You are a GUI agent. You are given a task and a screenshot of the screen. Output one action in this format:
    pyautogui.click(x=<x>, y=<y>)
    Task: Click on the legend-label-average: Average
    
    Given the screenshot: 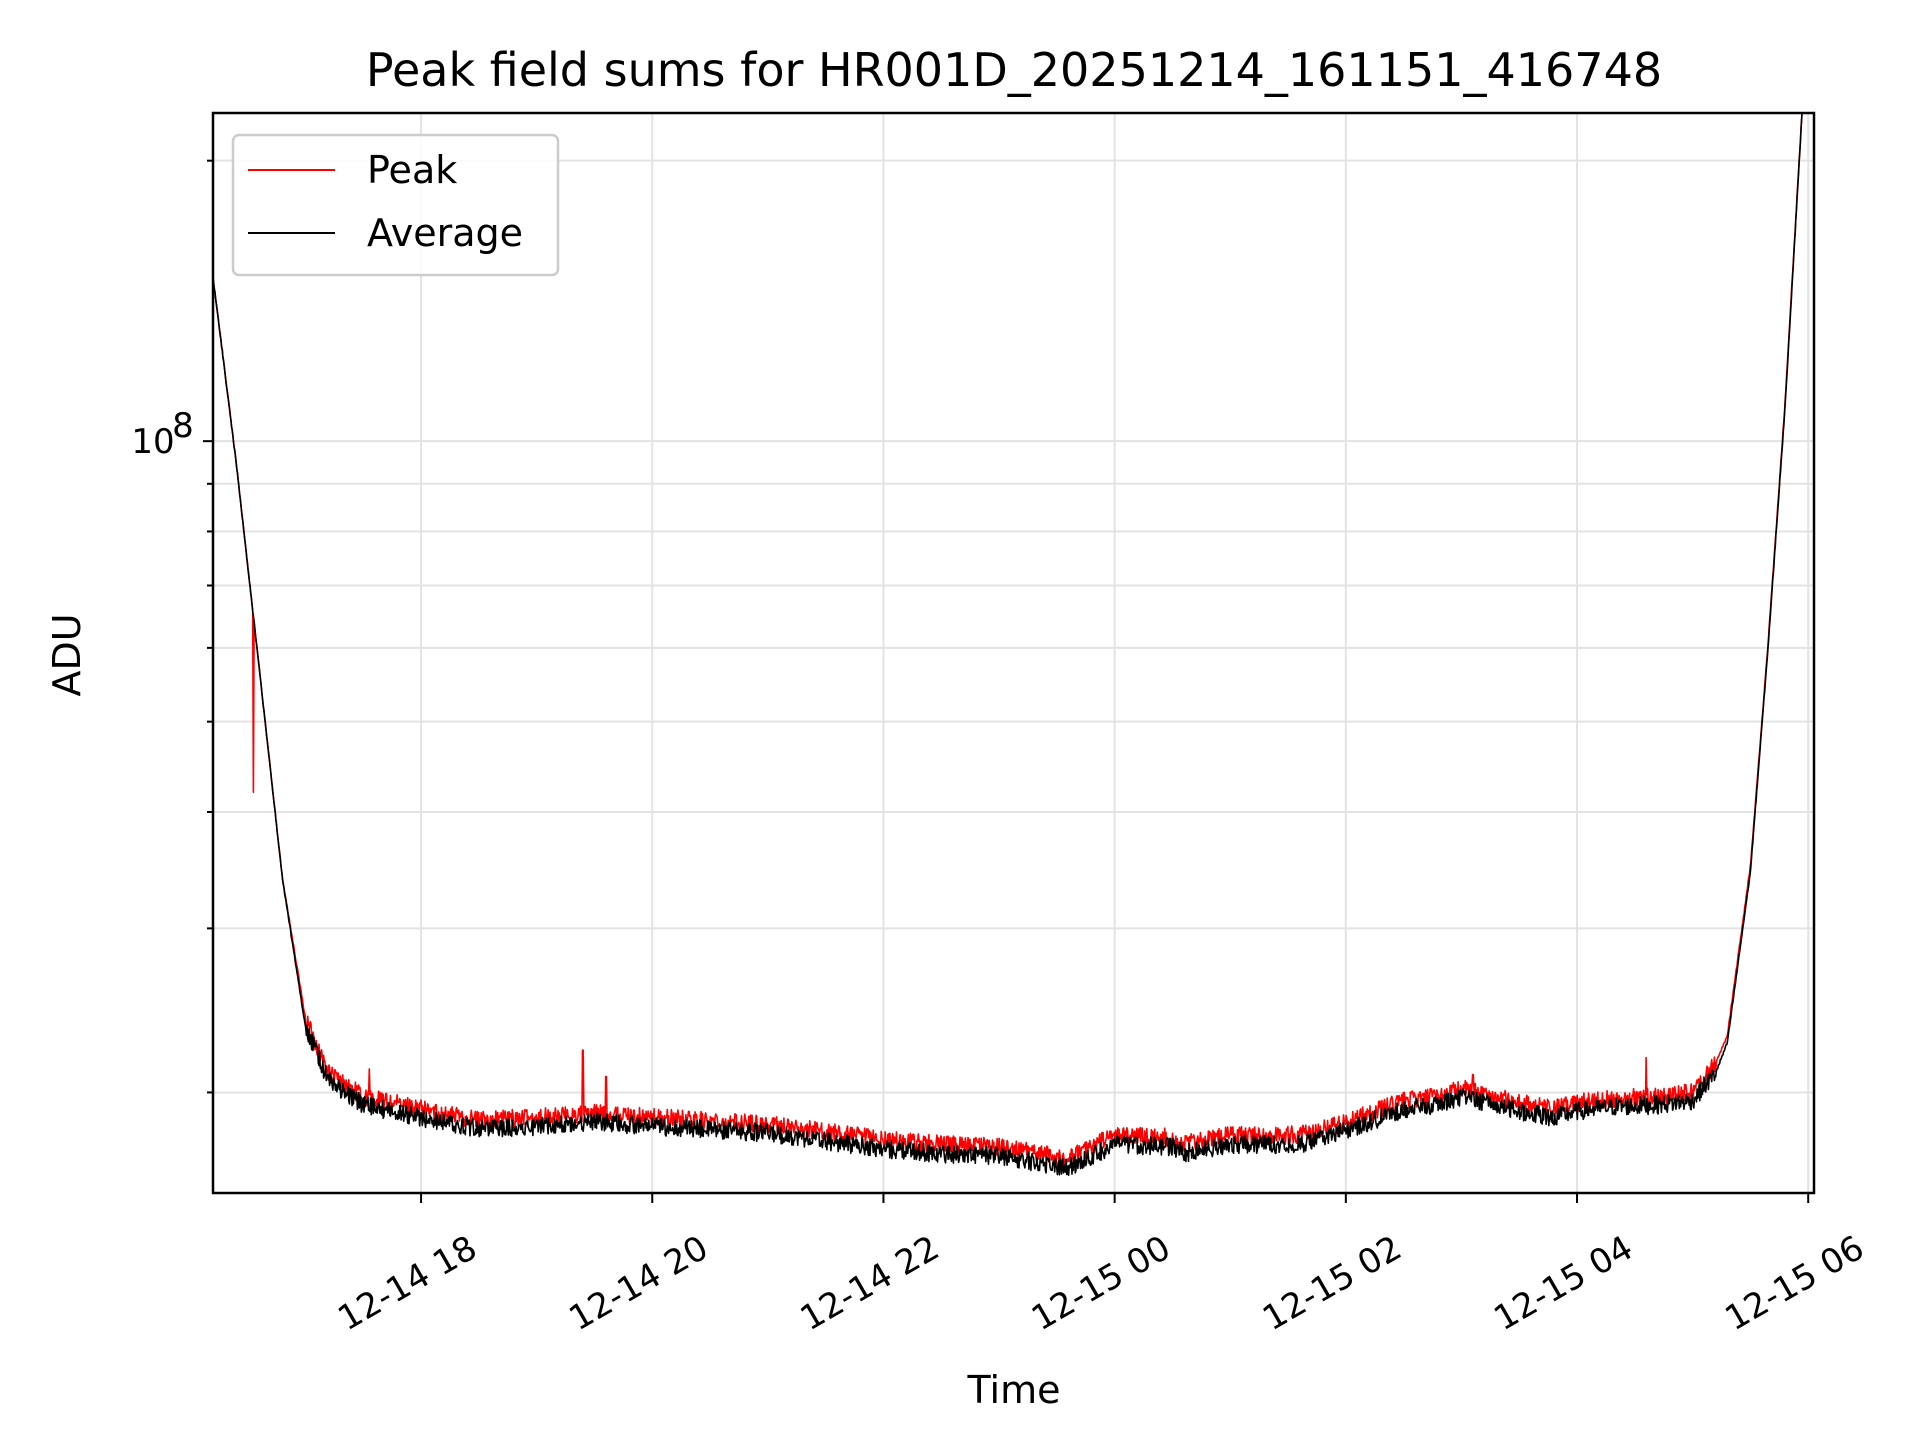 What is the action you would take?
    pyautogui.click(x=445, y=233)
    